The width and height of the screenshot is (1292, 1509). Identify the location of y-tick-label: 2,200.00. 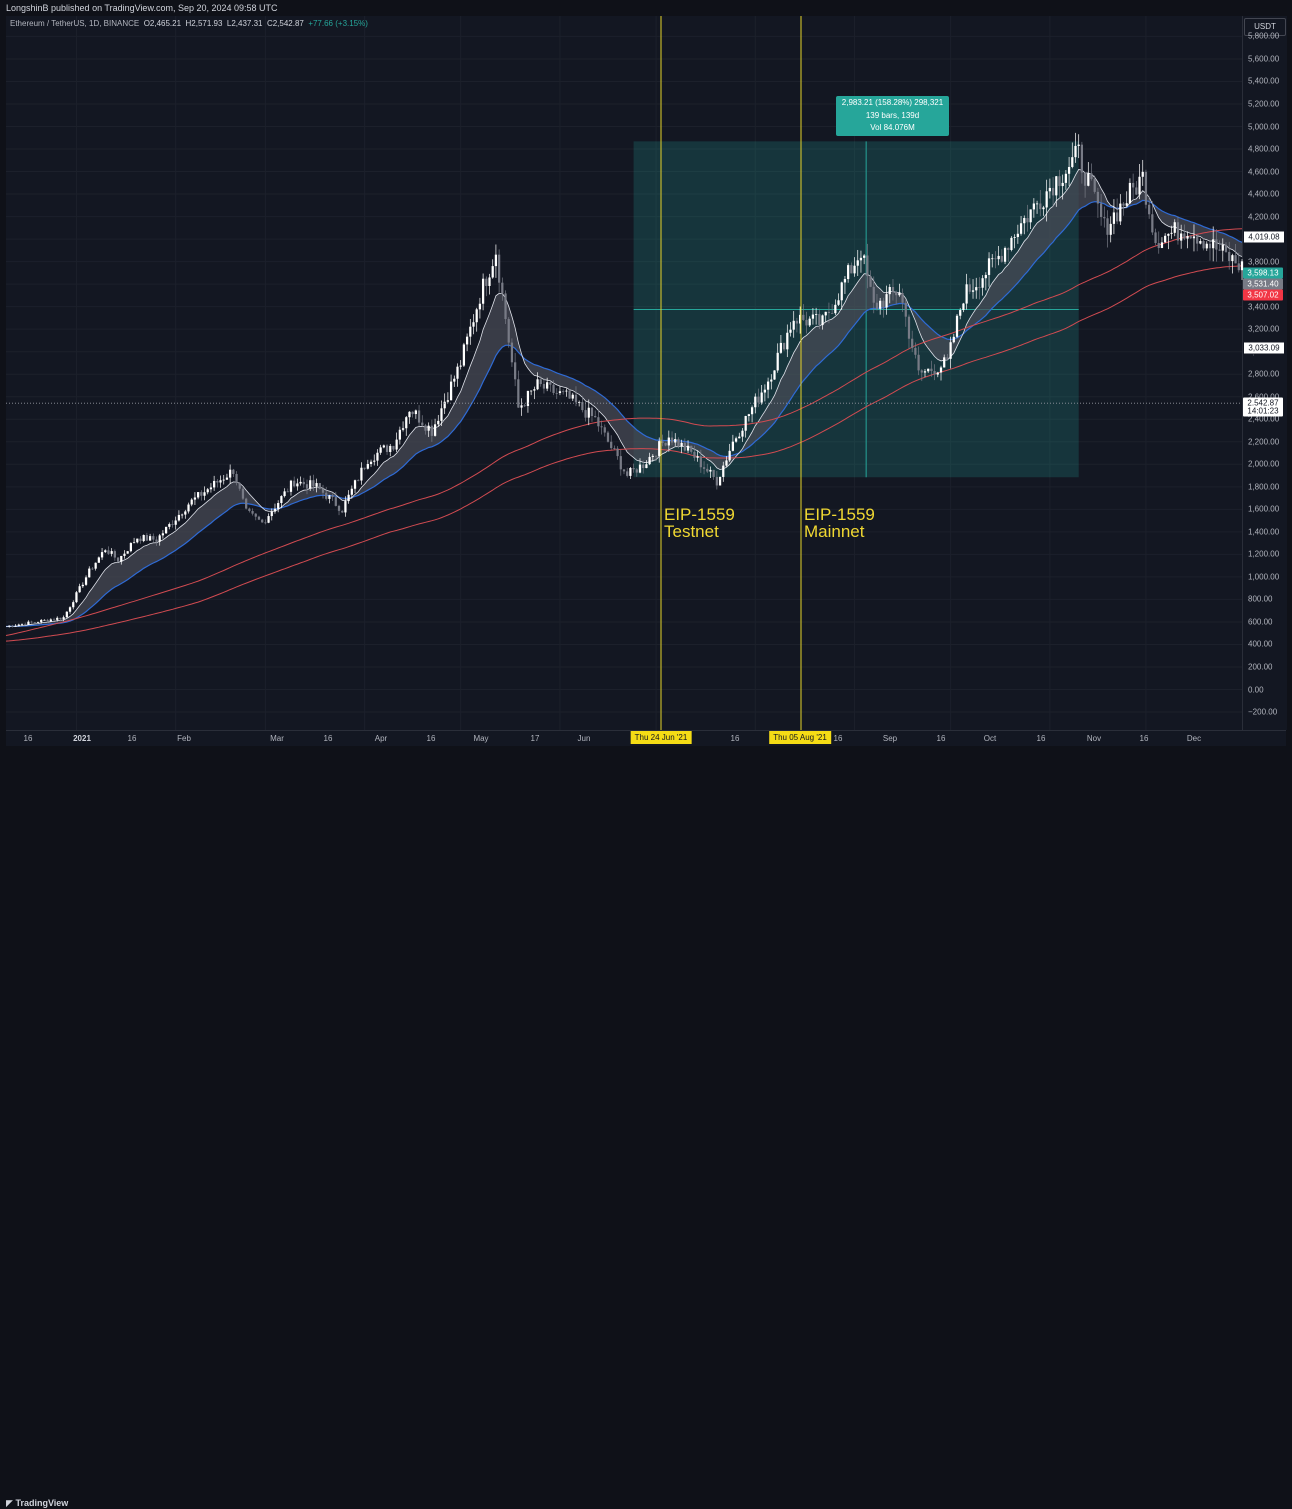
(1264, 442).